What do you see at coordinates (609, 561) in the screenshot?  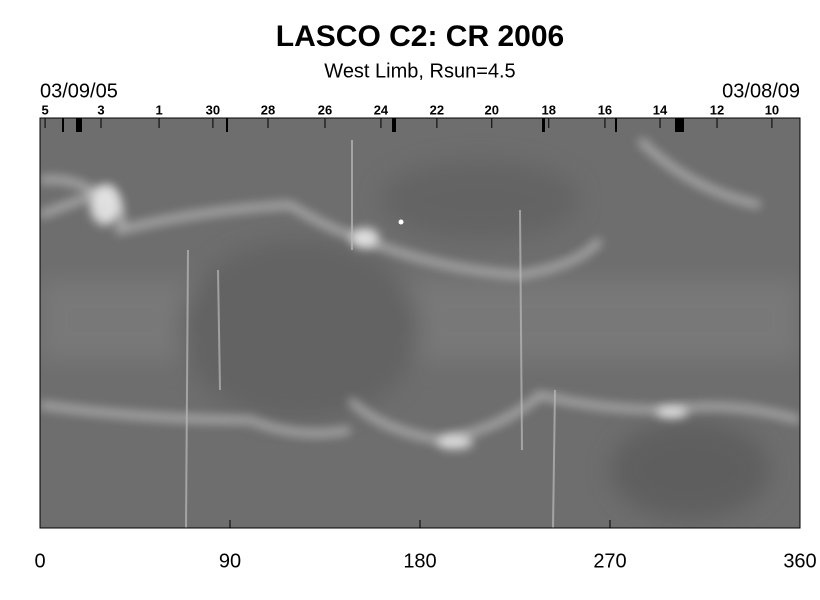 I see `x-tick-label: 270` at bounding box center [609, 561].